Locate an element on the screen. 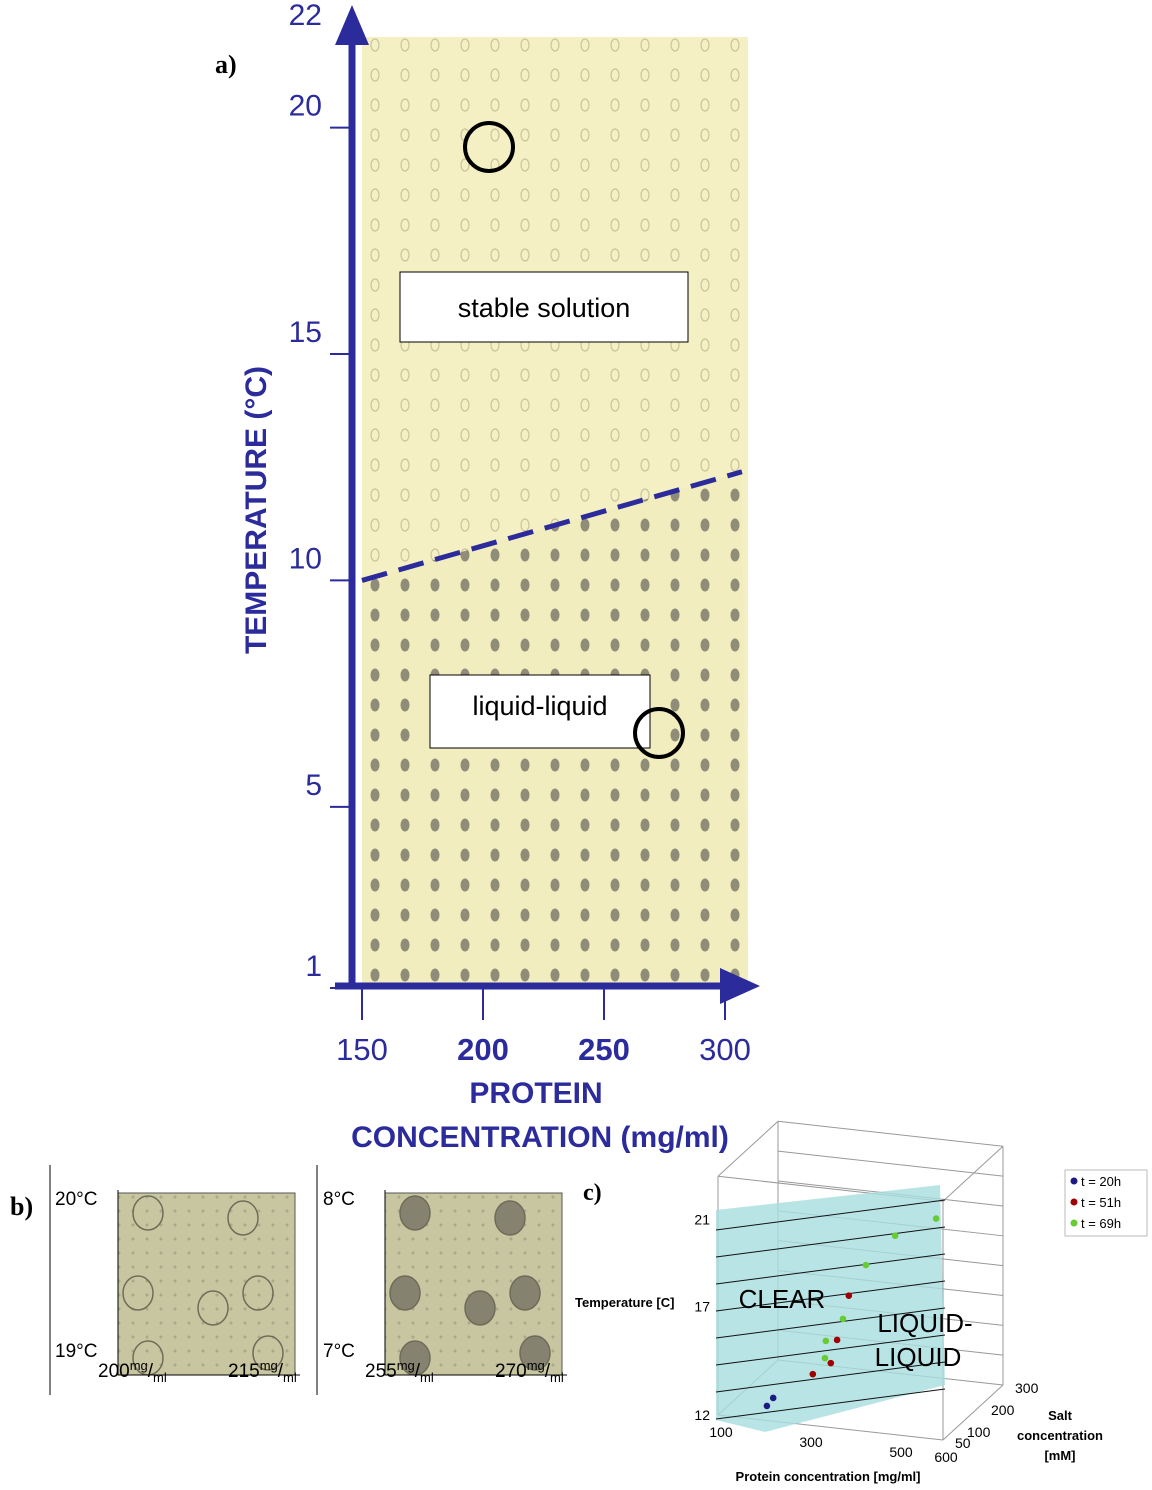  legend-label: t = 20h is located at coordinates (1101, 1181).